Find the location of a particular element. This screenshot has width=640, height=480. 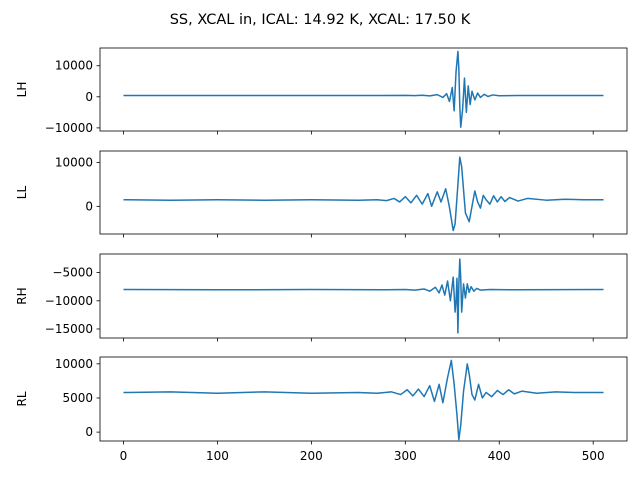

xtick-label-rl: 100 is located at coordinates (217, 456).